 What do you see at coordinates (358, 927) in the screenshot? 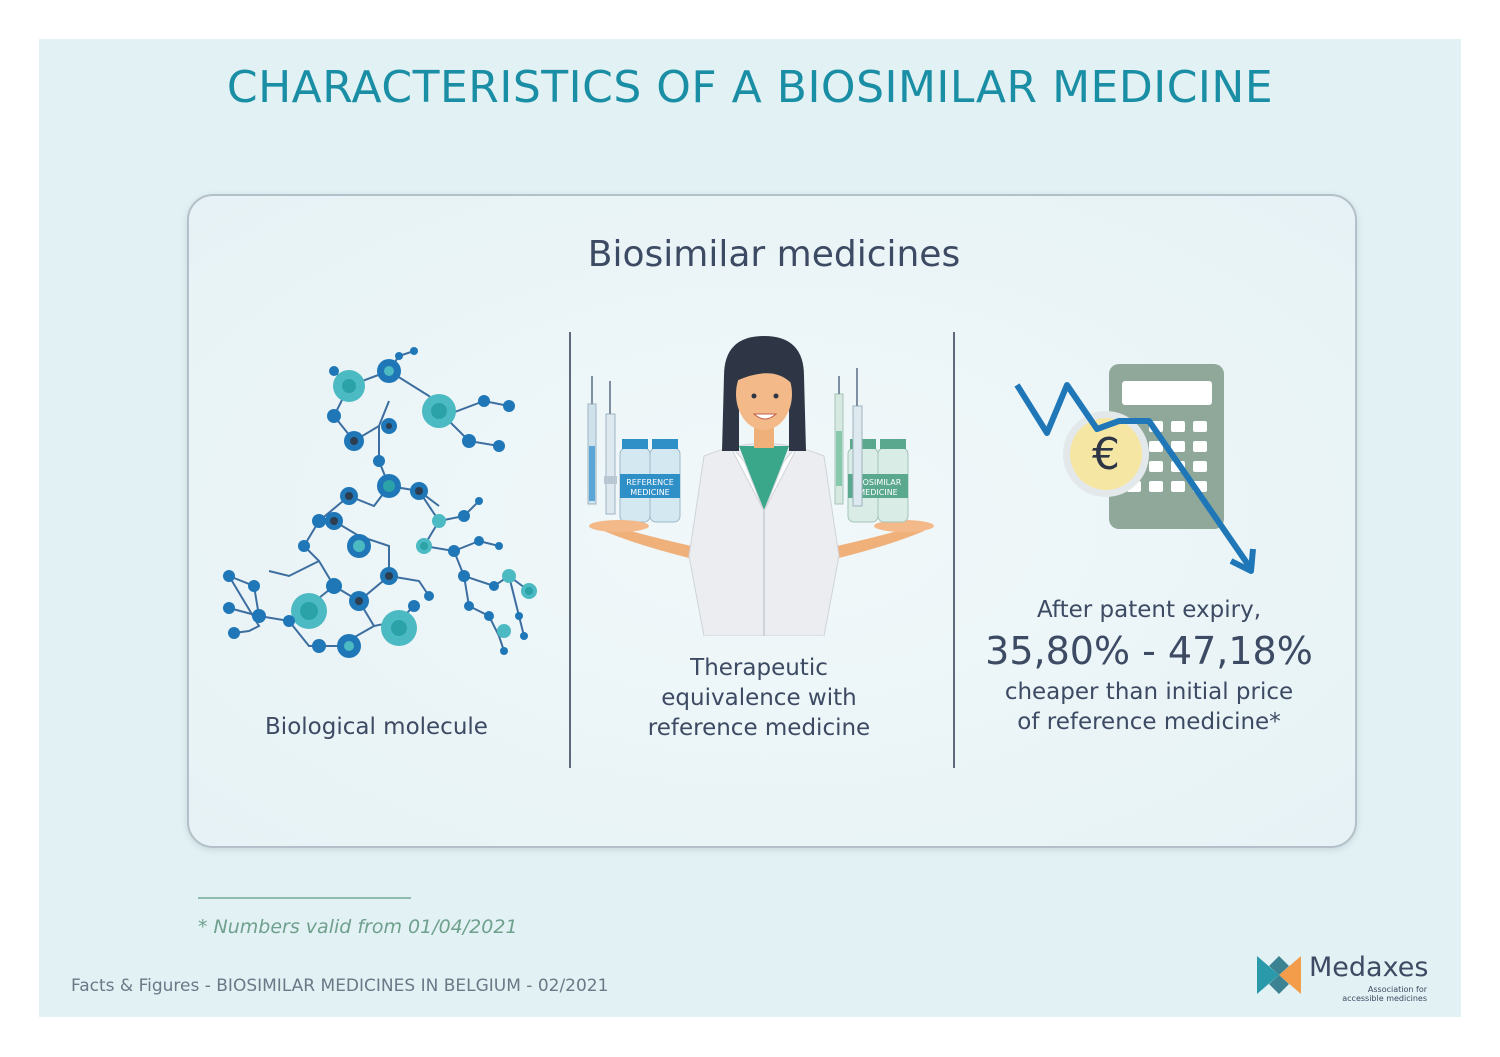
I see `footnote: * Numbers valid from 01/04/2021` at bounding box center [358, 927].